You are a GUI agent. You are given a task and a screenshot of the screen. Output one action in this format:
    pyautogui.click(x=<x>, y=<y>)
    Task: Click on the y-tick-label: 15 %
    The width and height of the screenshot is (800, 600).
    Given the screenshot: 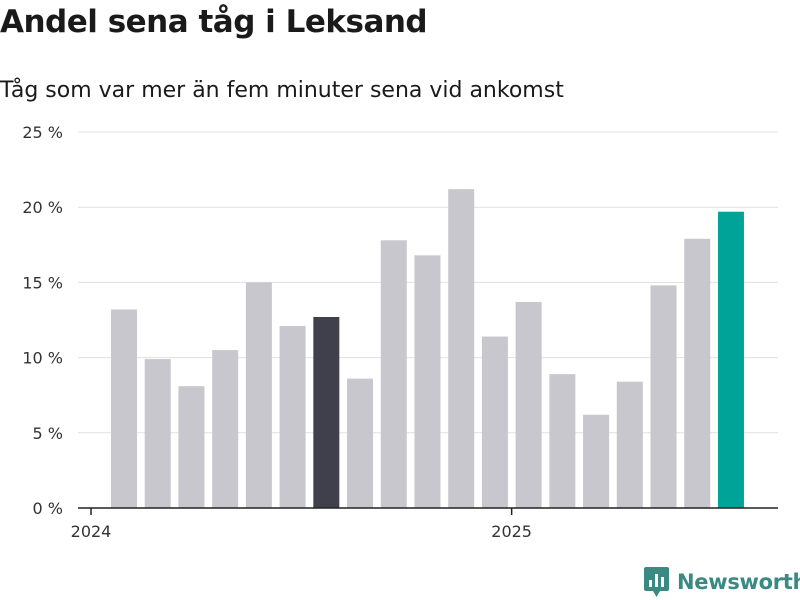 What is the action you would take?
    pyautogui.click(x=42, y=282)
    